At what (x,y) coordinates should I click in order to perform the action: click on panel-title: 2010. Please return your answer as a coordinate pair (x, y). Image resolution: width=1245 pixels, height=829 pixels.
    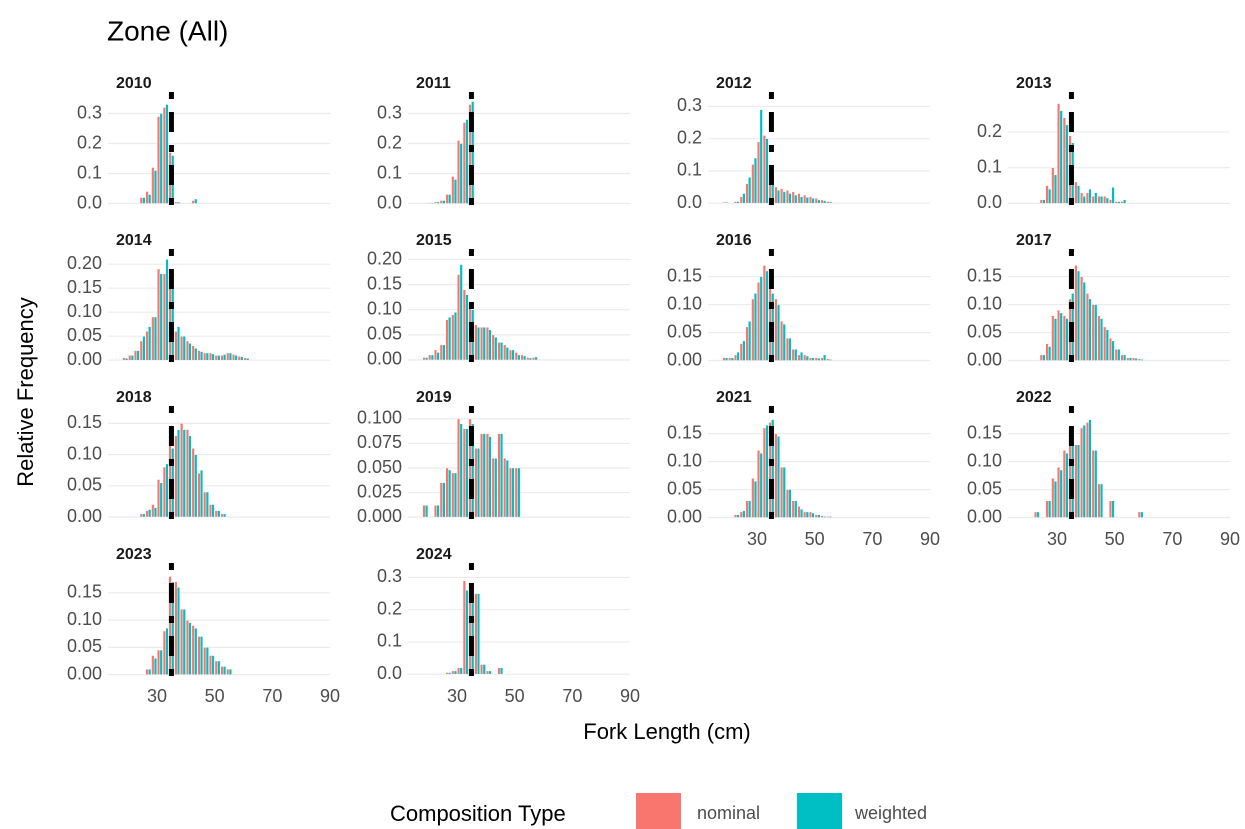
    Looking at the image, I should click on (134, 83).